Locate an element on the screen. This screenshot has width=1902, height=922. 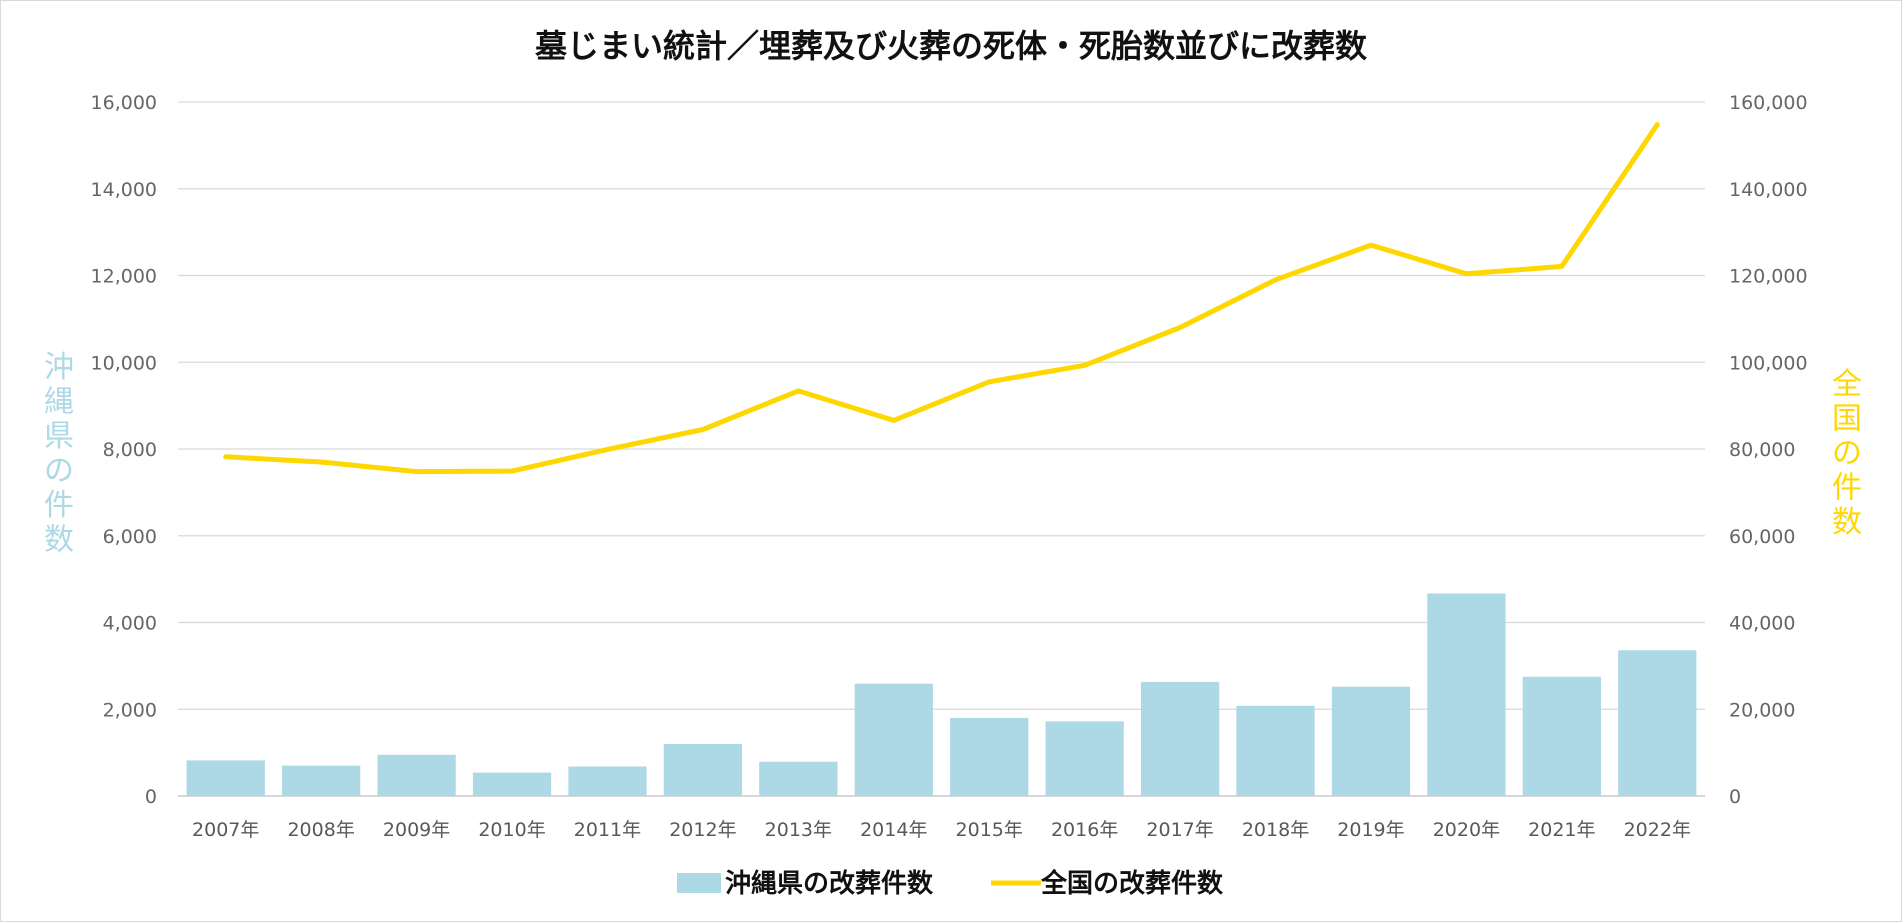
x-tick-label: 2011年 is located at coordinates (607, 830).